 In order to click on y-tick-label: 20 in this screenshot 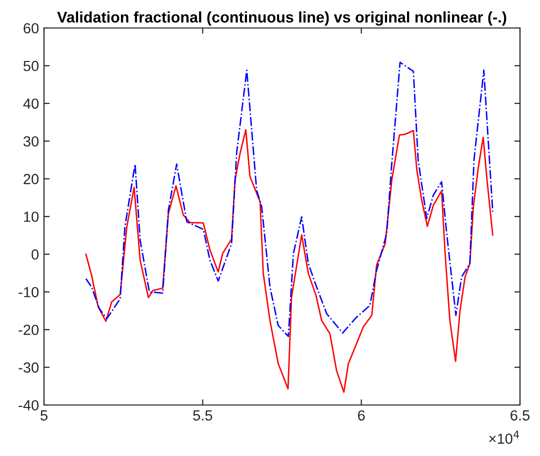, I will do `click(31, 179)`.